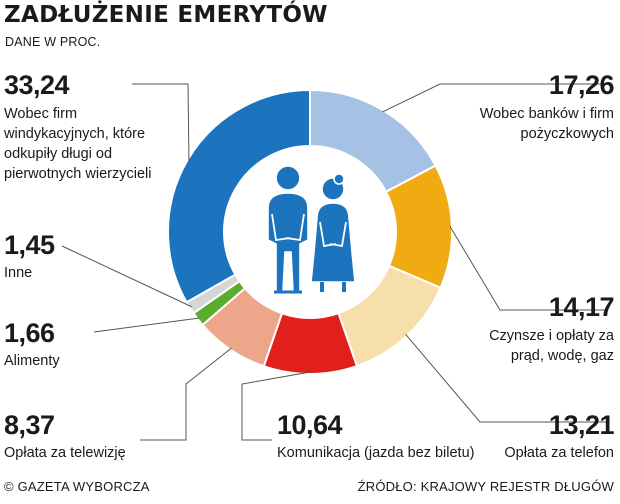 The width and height of the screenshot is (620, 504). What do you see at coordinates (53, 42) in the screenshot?
I see `chart-subtitle: DANE W PROC.` at bounding box center [53, 42].